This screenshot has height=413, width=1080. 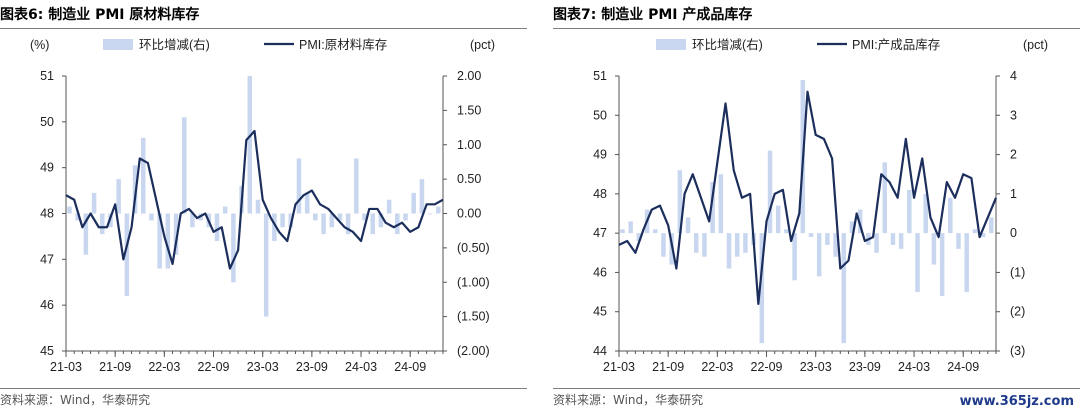 I want to click on left-axis-unit: (%), so click(x=39, y=45).